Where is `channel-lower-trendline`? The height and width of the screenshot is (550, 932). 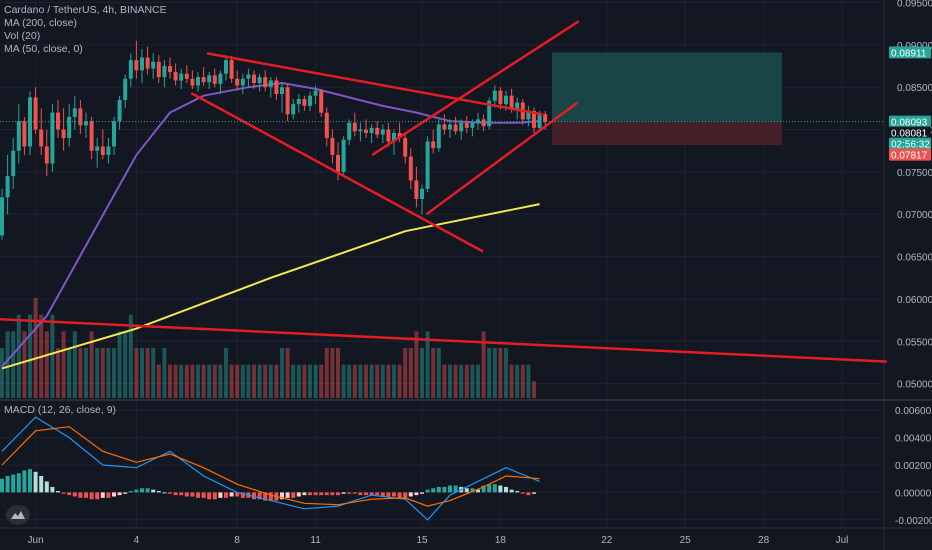 channel-lower-trendline is located at coordinates (502, 158).